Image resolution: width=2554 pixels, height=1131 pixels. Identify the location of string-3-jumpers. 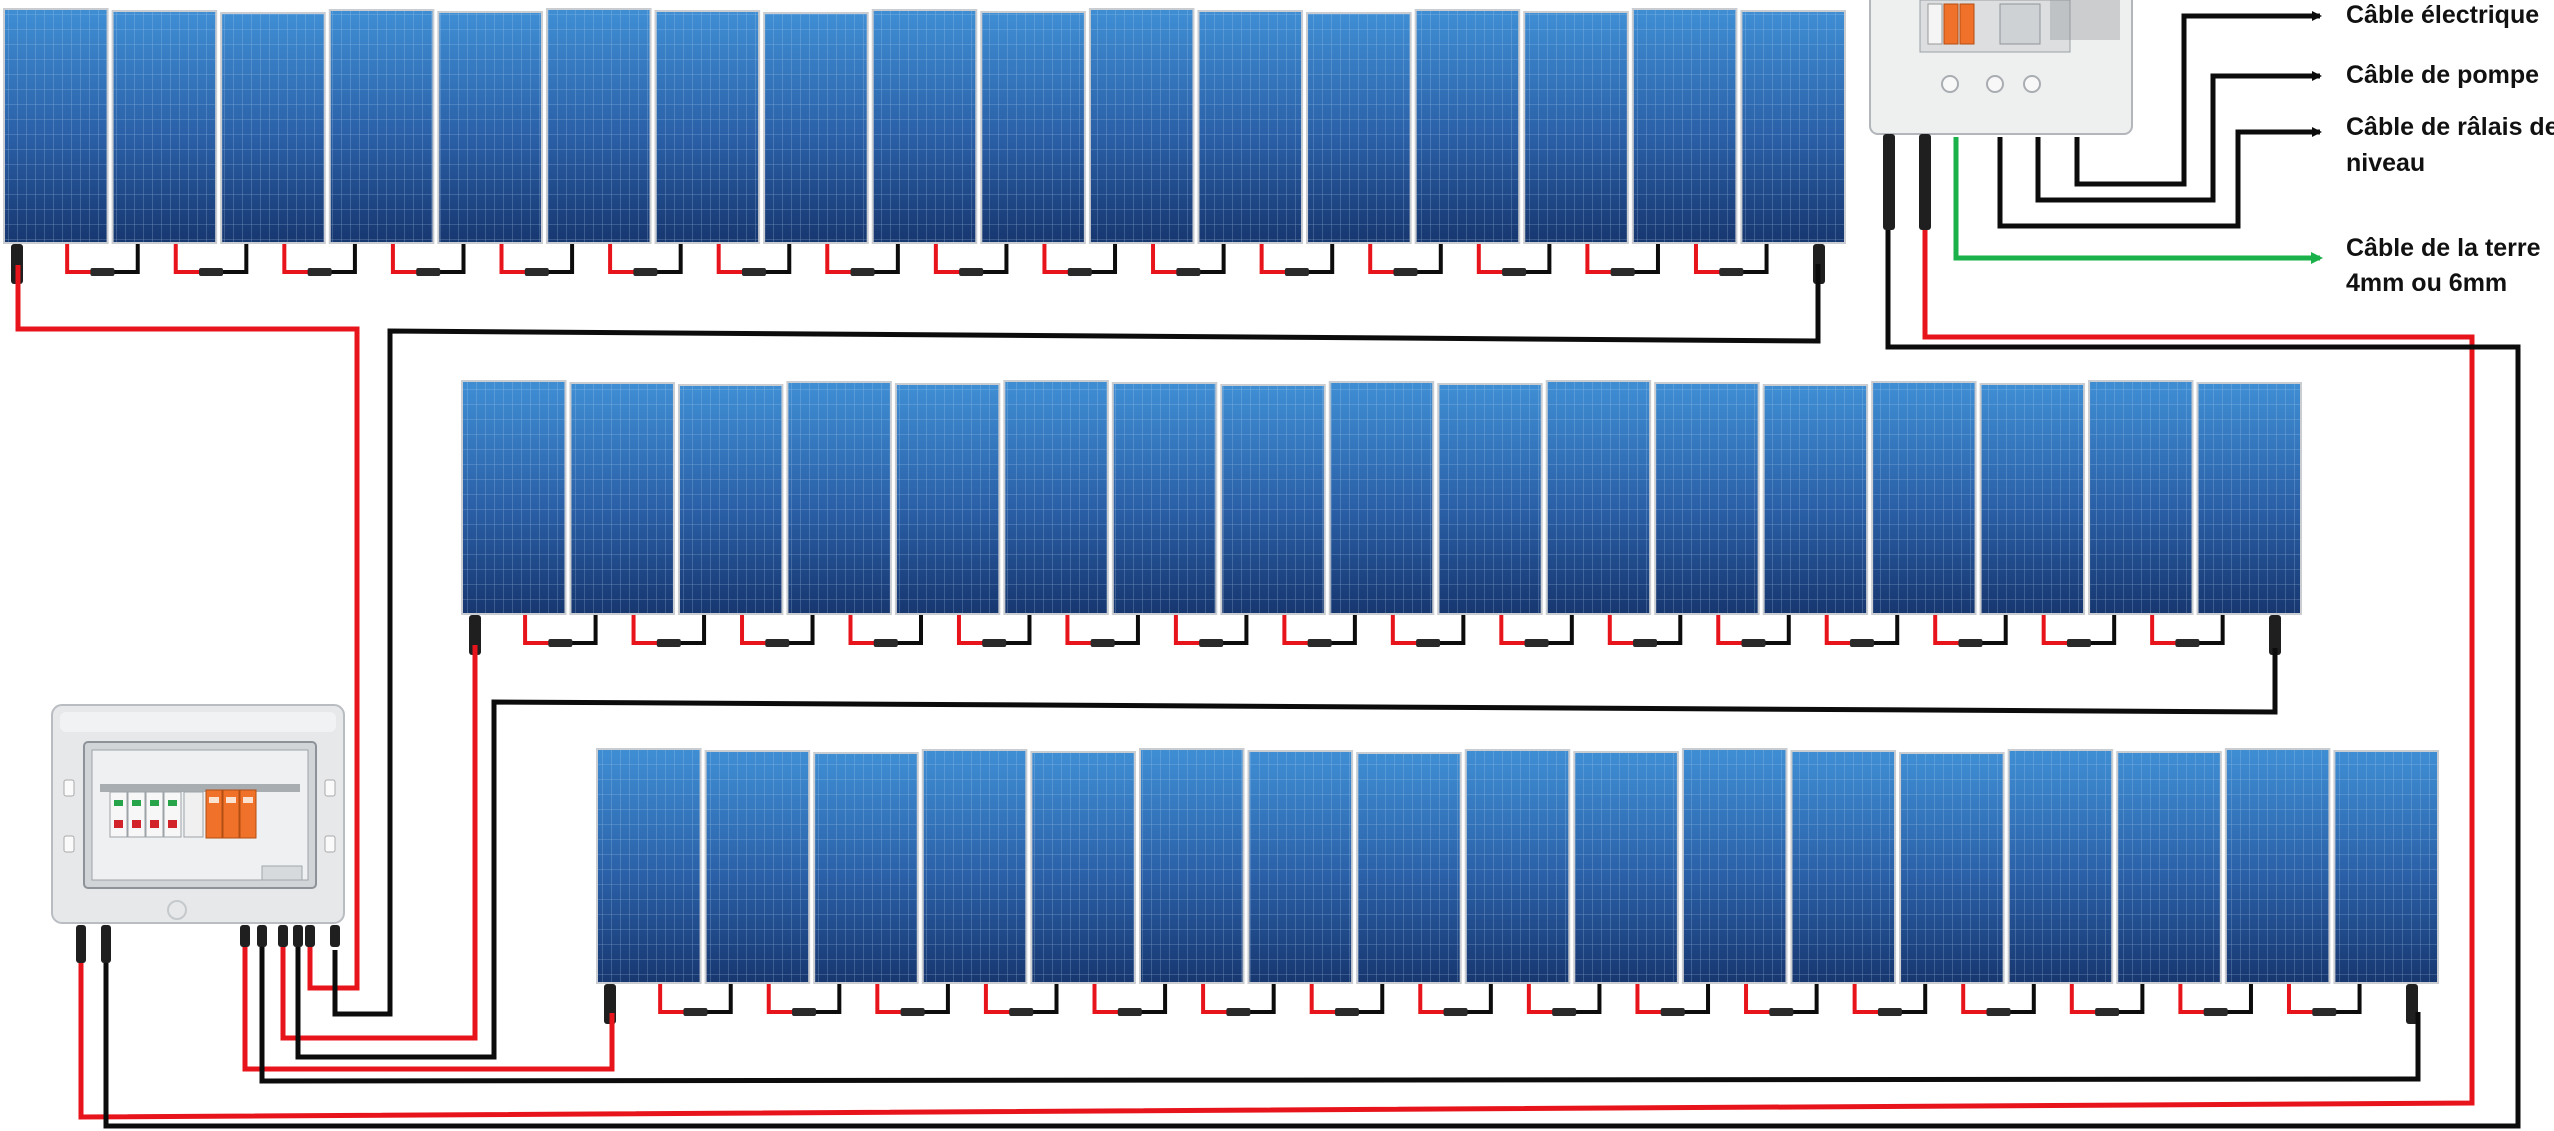
(1510, 1000).